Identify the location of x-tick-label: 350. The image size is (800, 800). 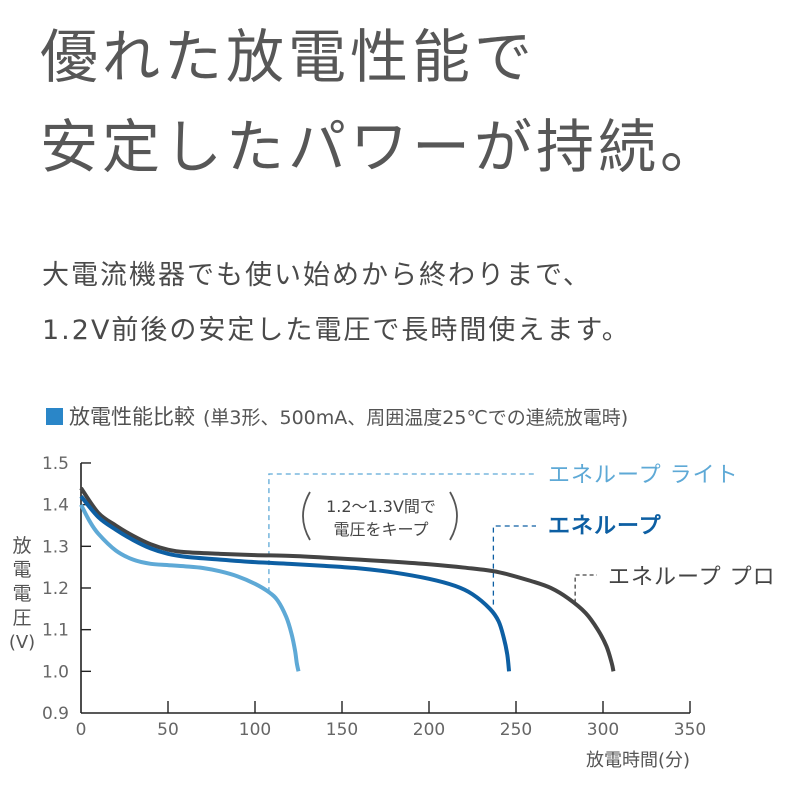
(690, 730).